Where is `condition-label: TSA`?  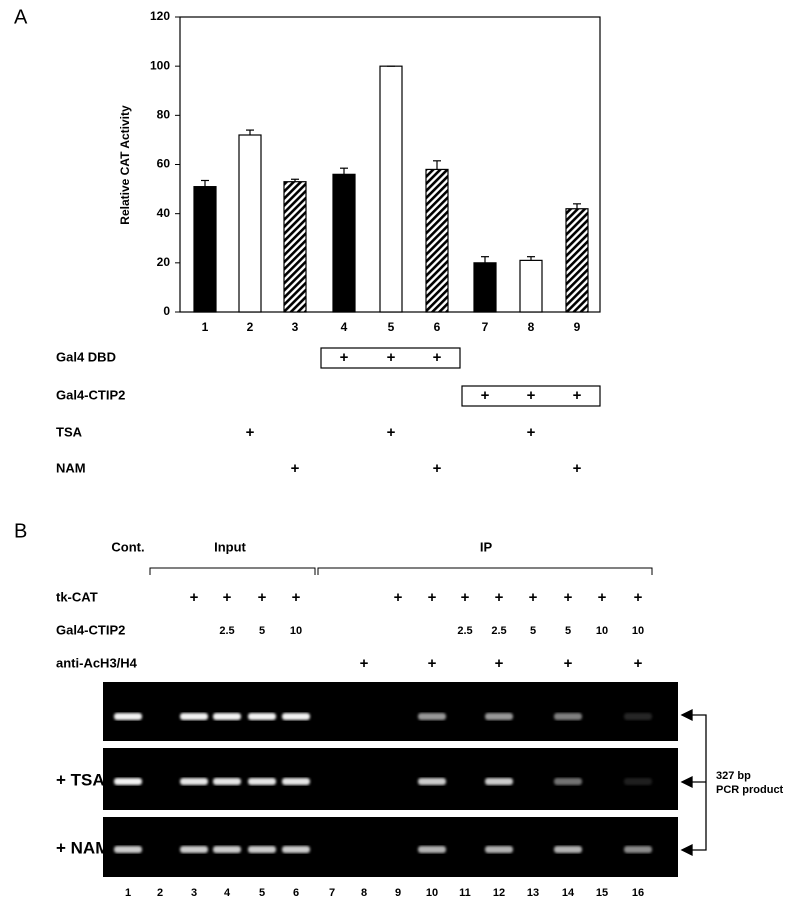
condition-label: TSA is located at coordinates (69, 431).